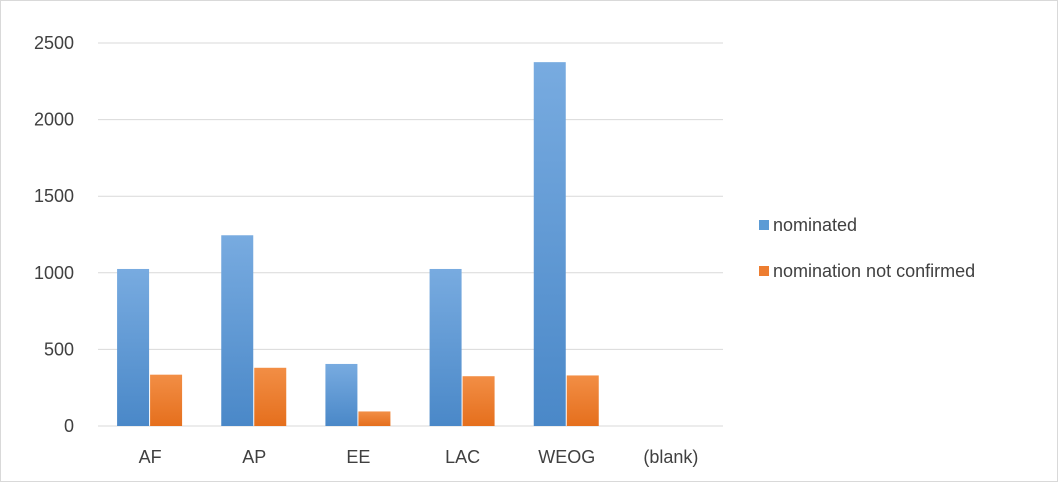 Image resolution: width=1058 pixels, height=483 pixels. What do you see at coordinates (867, 248) in the screenshot?
I see `legend: nominated nomination not confirmed` at bounding box center [867, 248].